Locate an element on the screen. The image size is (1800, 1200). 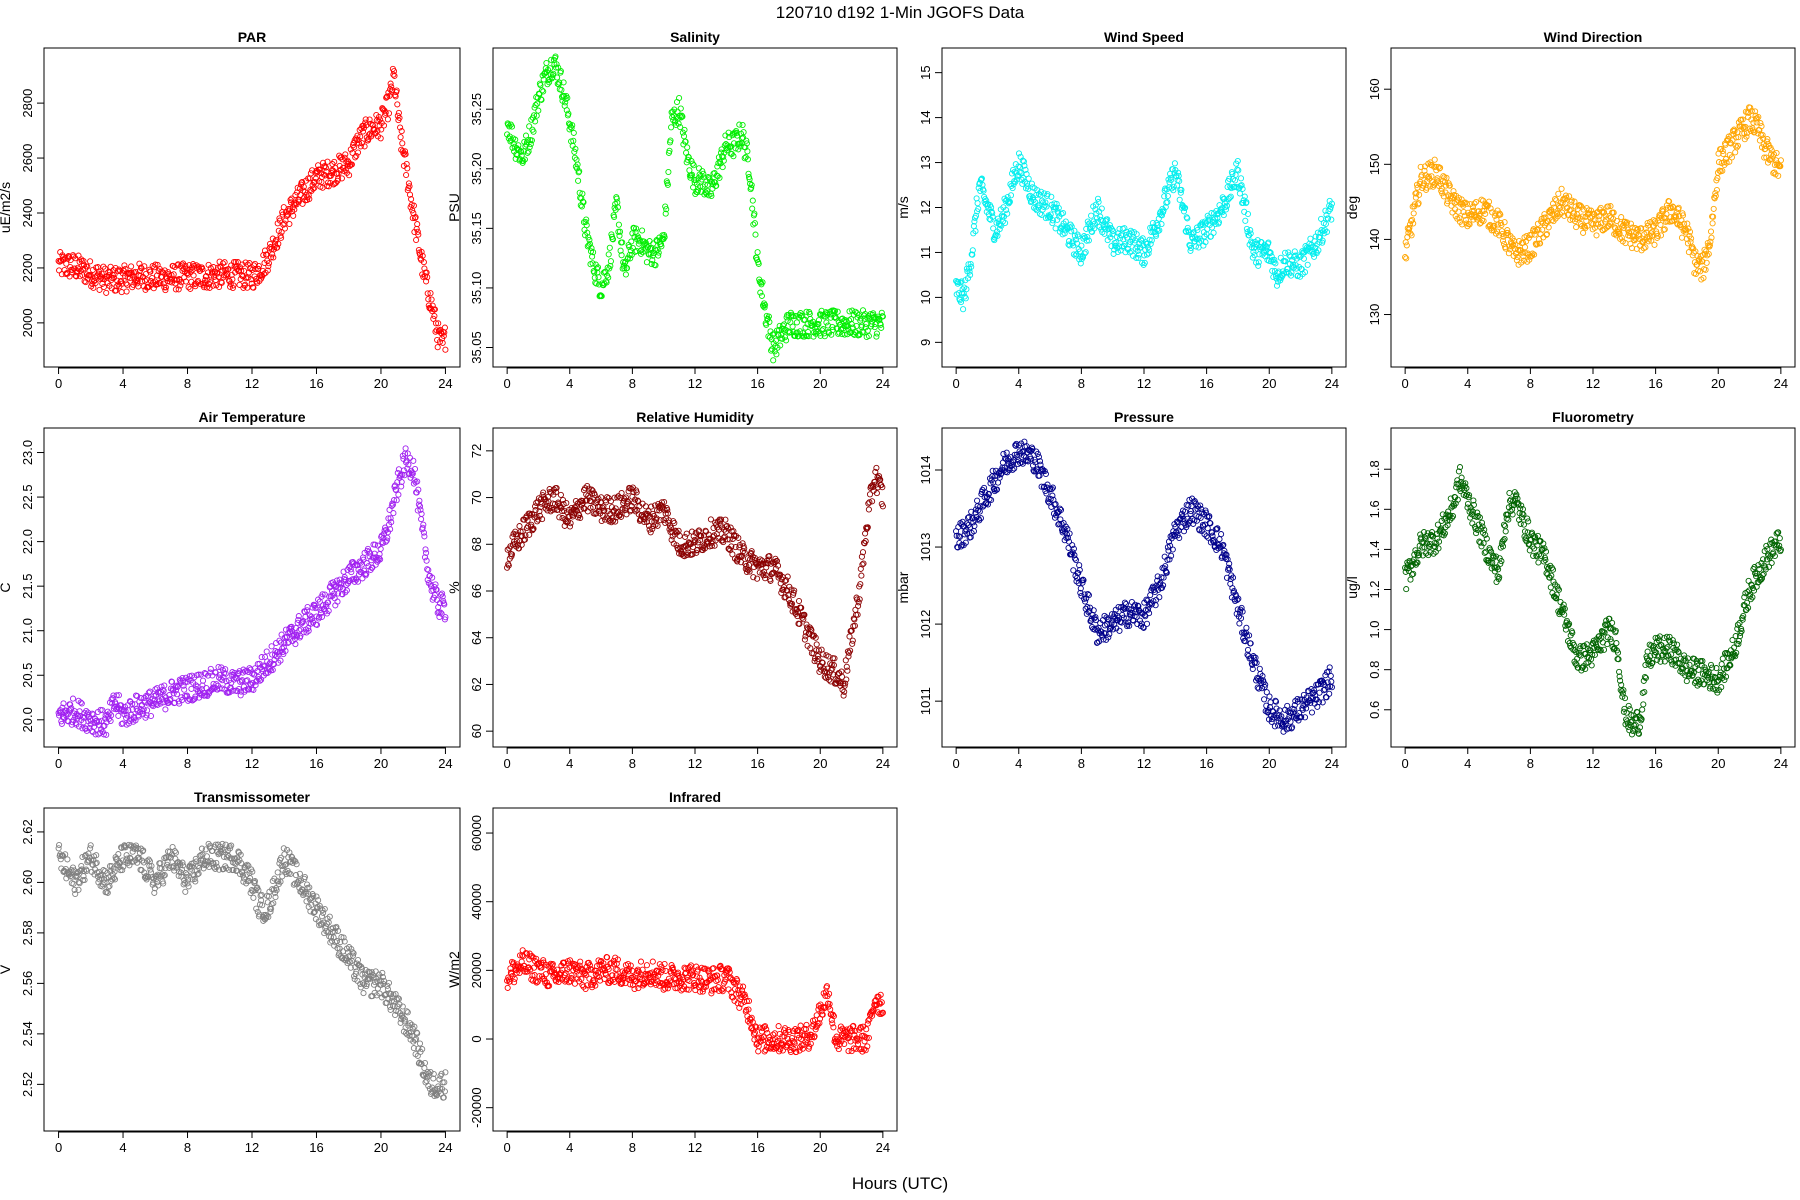
y-tick-label: 60 is located at coordinates (476, 731).